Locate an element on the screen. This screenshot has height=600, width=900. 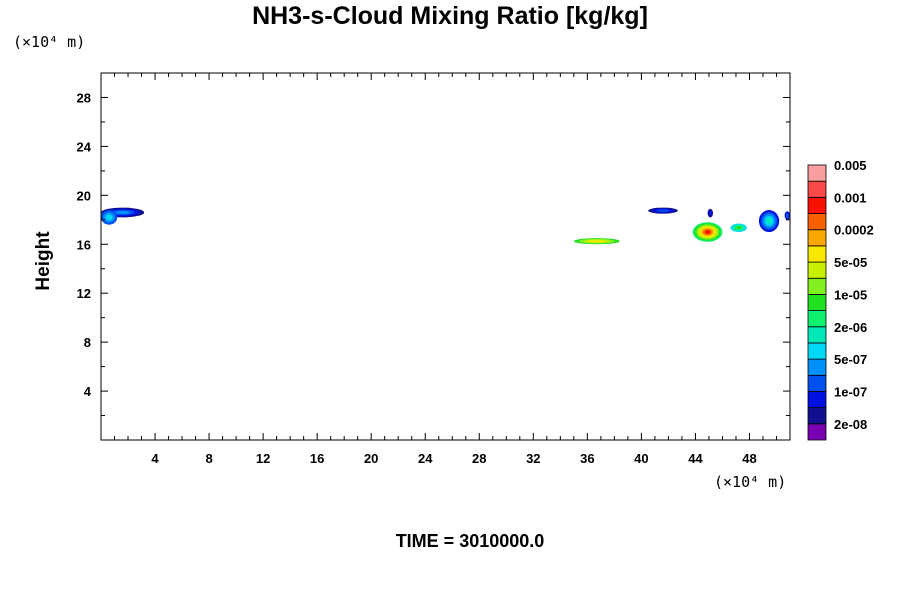
x-tick-label: 44 is located at coordinates (695, 458).